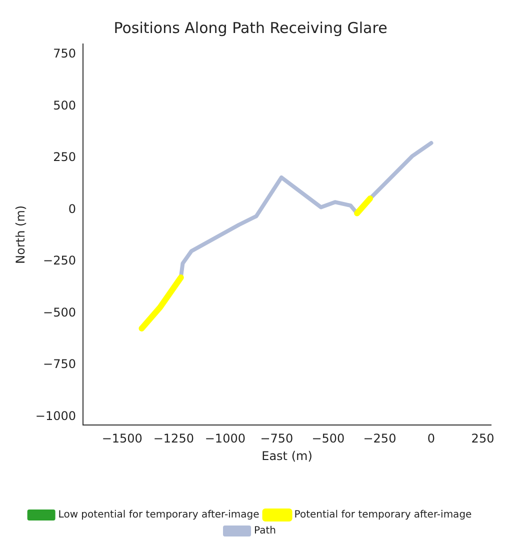 Image resolution: width=505 pixels, height=556 pixels. I want to click on y-axis-title: North (m), so click(20, 234).